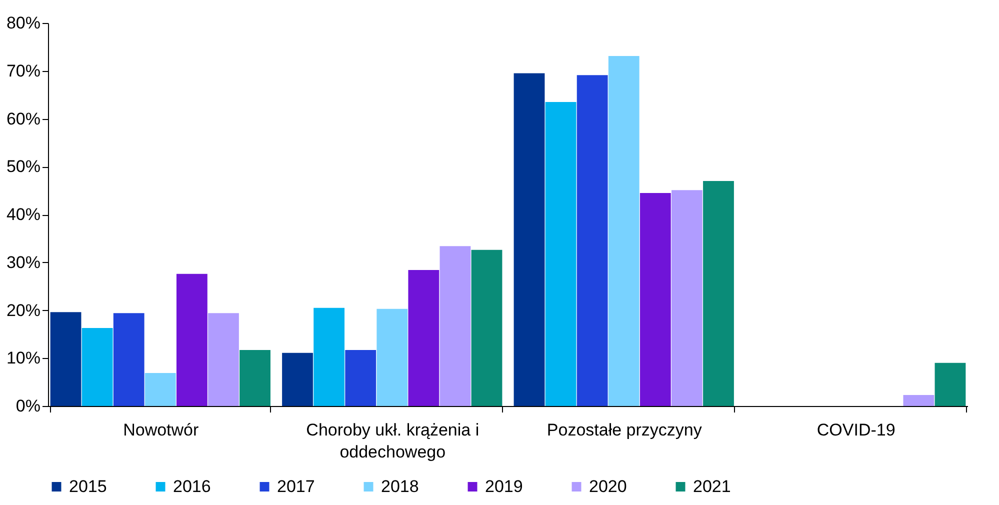 This screenshot has height=505, width=999. What do you see at coordinates (88, 486) in the screenshot?
I see `legend-label: 2015` at bounding box center [88, 486].